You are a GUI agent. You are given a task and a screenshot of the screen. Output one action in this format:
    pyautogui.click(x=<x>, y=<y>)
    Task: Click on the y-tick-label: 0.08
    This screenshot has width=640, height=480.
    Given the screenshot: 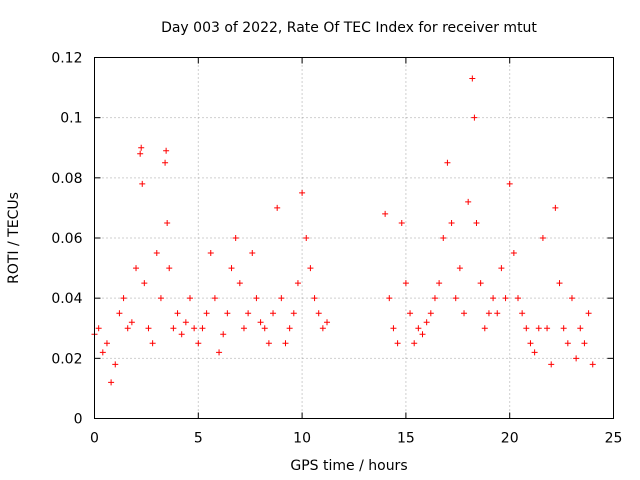 What is the action you would take?
    pyautogui.click(x=66, y=179)
    